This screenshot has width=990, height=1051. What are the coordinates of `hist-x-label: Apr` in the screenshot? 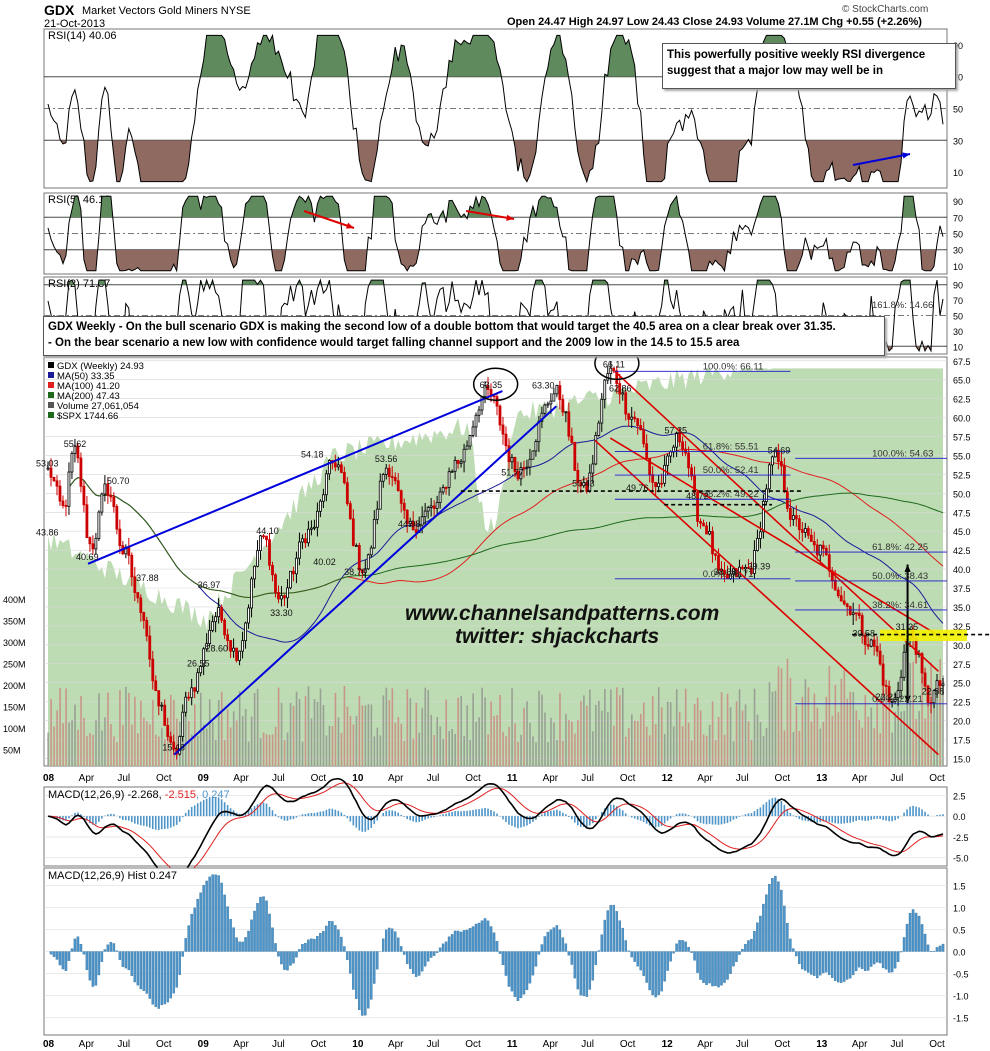 It's located at (705, 1044).